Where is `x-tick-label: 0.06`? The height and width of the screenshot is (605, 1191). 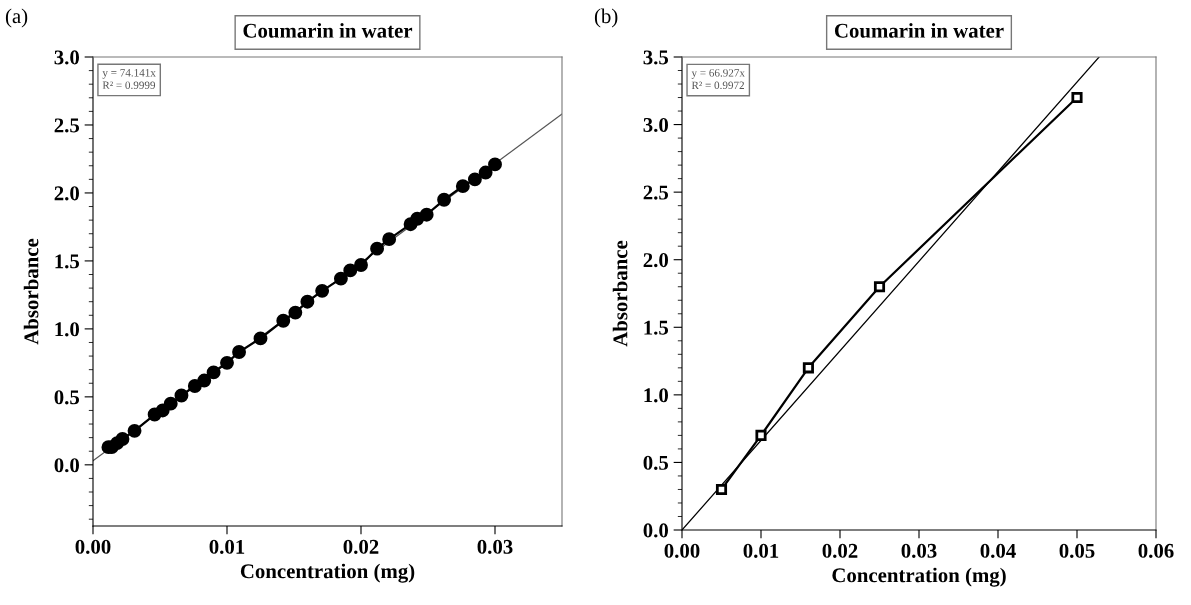
x-tick-label: 0.06 is located at coordinates (1156, 550).